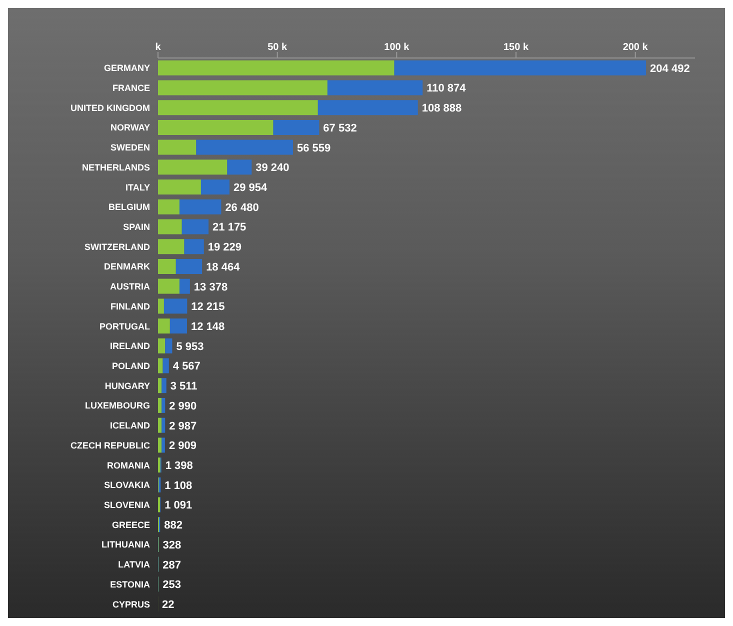  I want to click on total-label: 1 091, so click(178, 506).